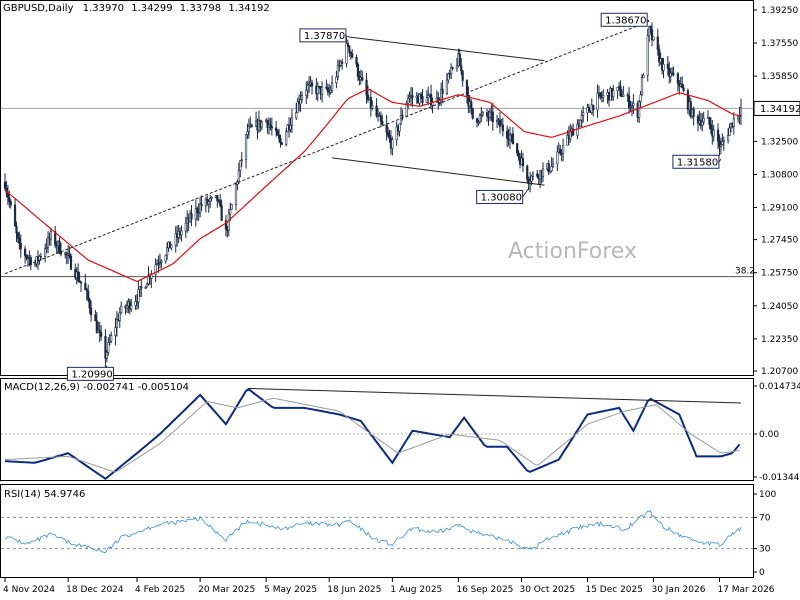 The image size is (800, 600). I want to click on price-tick-label: 1.30800, so click(779, 175).